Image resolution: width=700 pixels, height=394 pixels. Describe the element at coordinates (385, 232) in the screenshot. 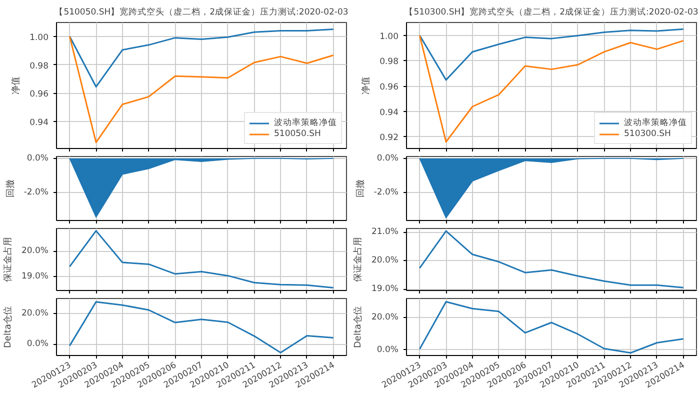

I see `y-tick-label: 21.0%` at that location.